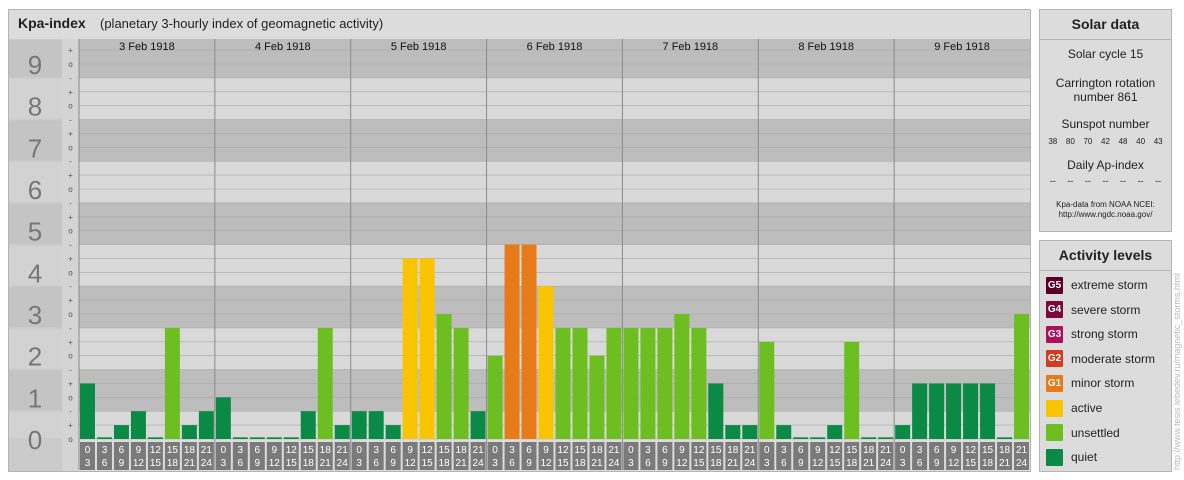 The width and height of the screenshot is (1184, 480). Describe the element at coordinates (1097, 285) in the screenshot. I see `activity-level-item: G5 extreme storm` at that location.